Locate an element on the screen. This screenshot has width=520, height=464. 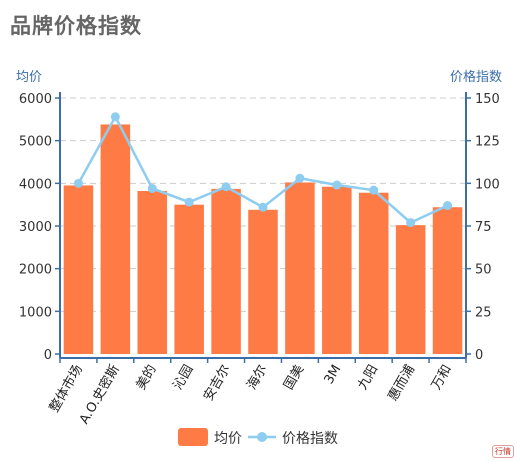
legend: 均价 价格指数 is located at coordinates (258, 437).